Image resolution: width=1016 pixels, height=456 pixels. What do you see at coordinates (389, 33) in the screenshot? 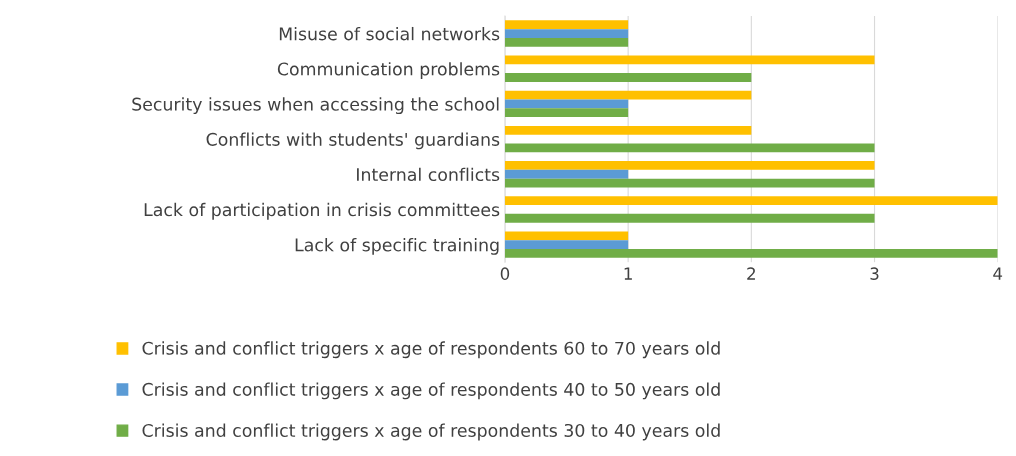
I see `y-tick-label: Misuse of social networks` at bounding box center [389, 33].